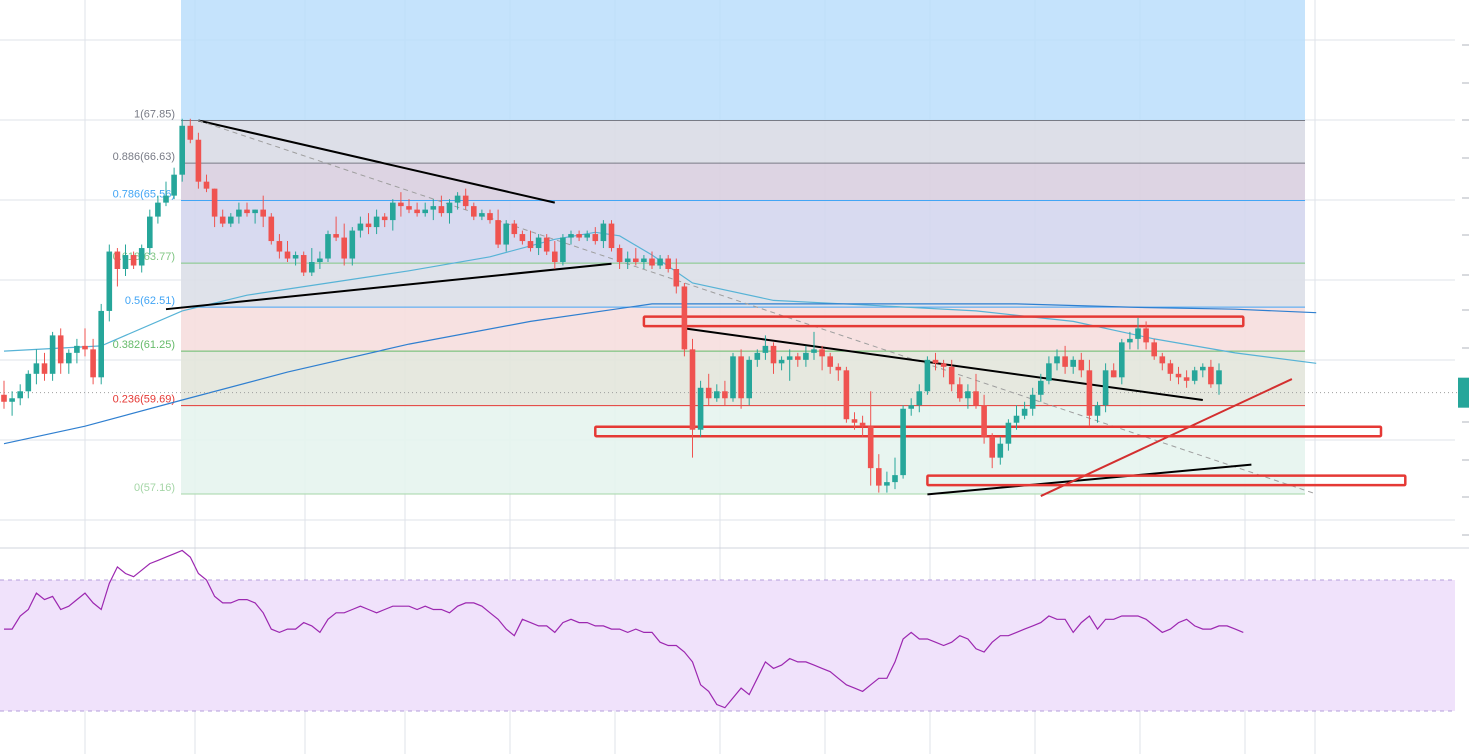 This screenshot has width=1469, height=754. Describe the element at coordinates (1463, 392) in the screenshot. I see `last-price-marker` at that location.